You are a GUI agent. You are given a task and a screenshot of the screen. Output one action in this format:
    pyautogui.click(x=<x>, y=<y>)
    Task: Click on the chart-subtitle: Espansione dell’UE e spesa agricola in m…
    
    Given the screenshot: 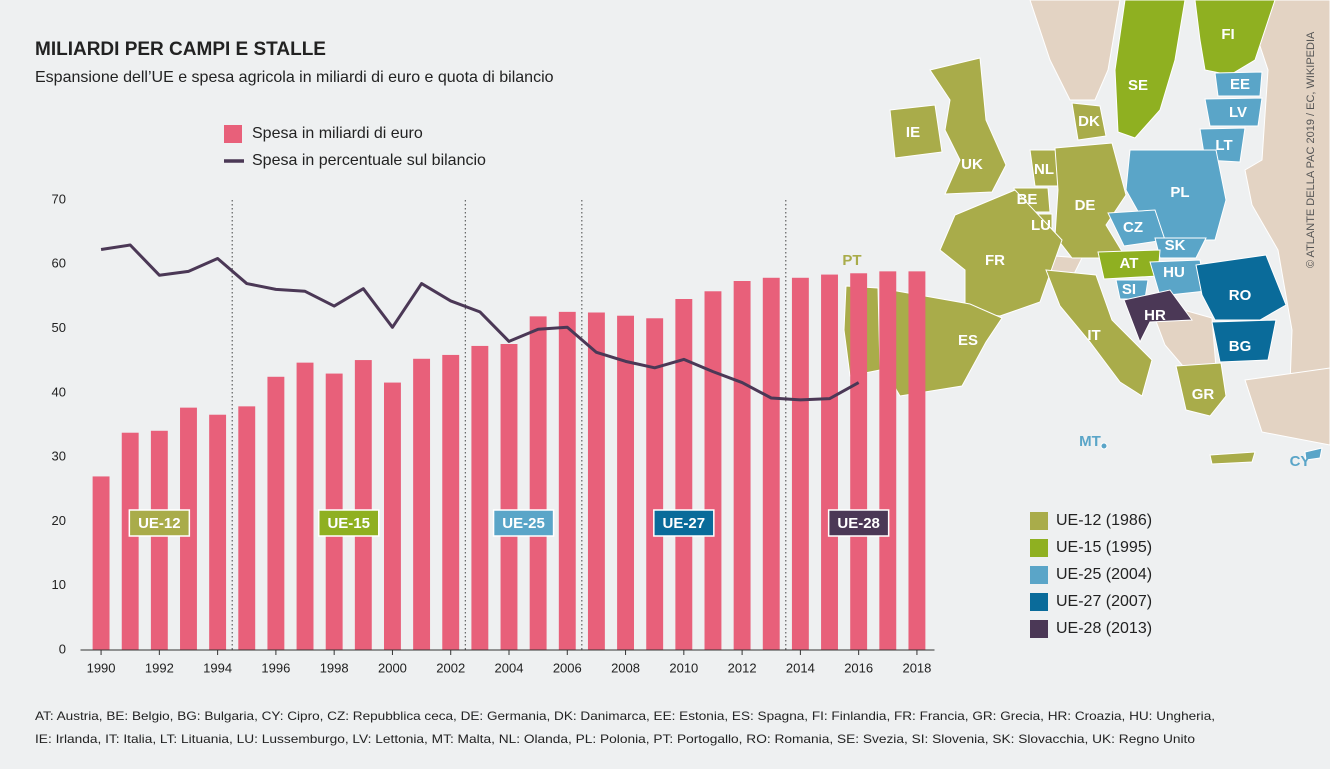 What is the action you would take?
    pyautogui.click(x=294, y=77)
    